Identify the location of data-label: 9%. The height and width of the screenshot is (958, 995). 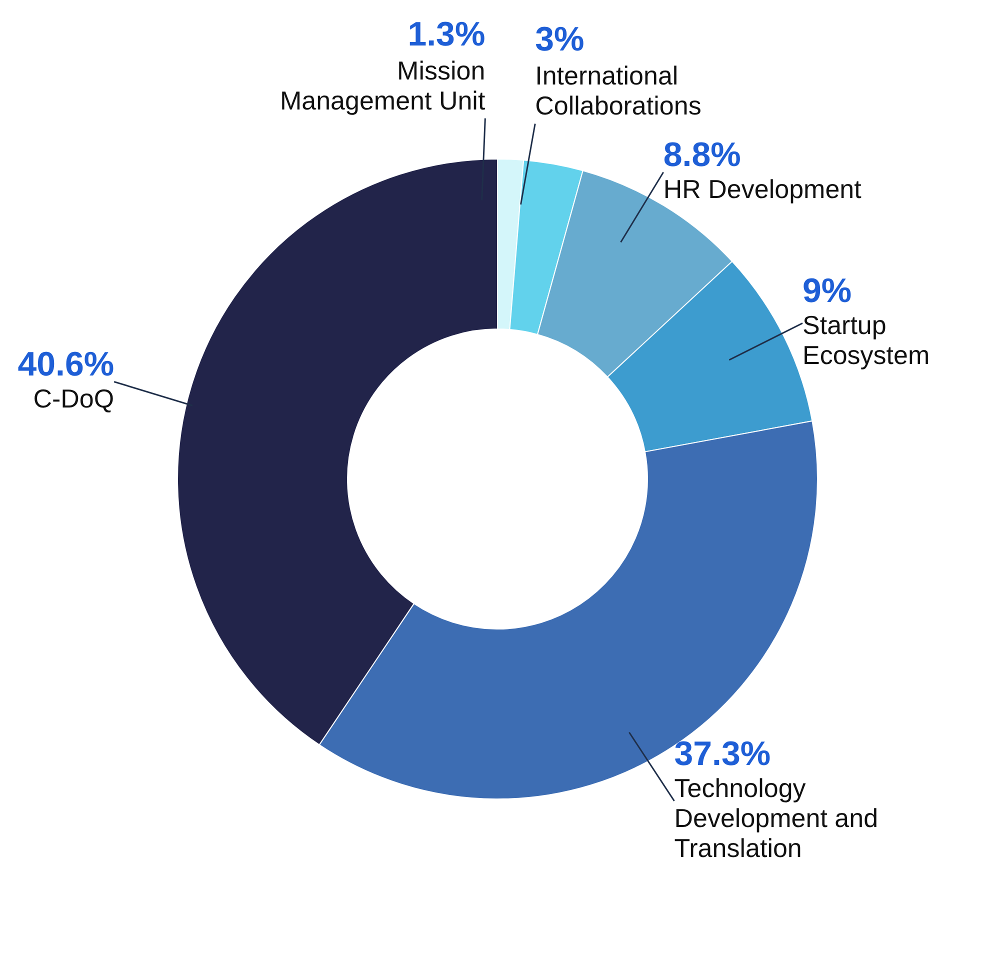
(827, 291).